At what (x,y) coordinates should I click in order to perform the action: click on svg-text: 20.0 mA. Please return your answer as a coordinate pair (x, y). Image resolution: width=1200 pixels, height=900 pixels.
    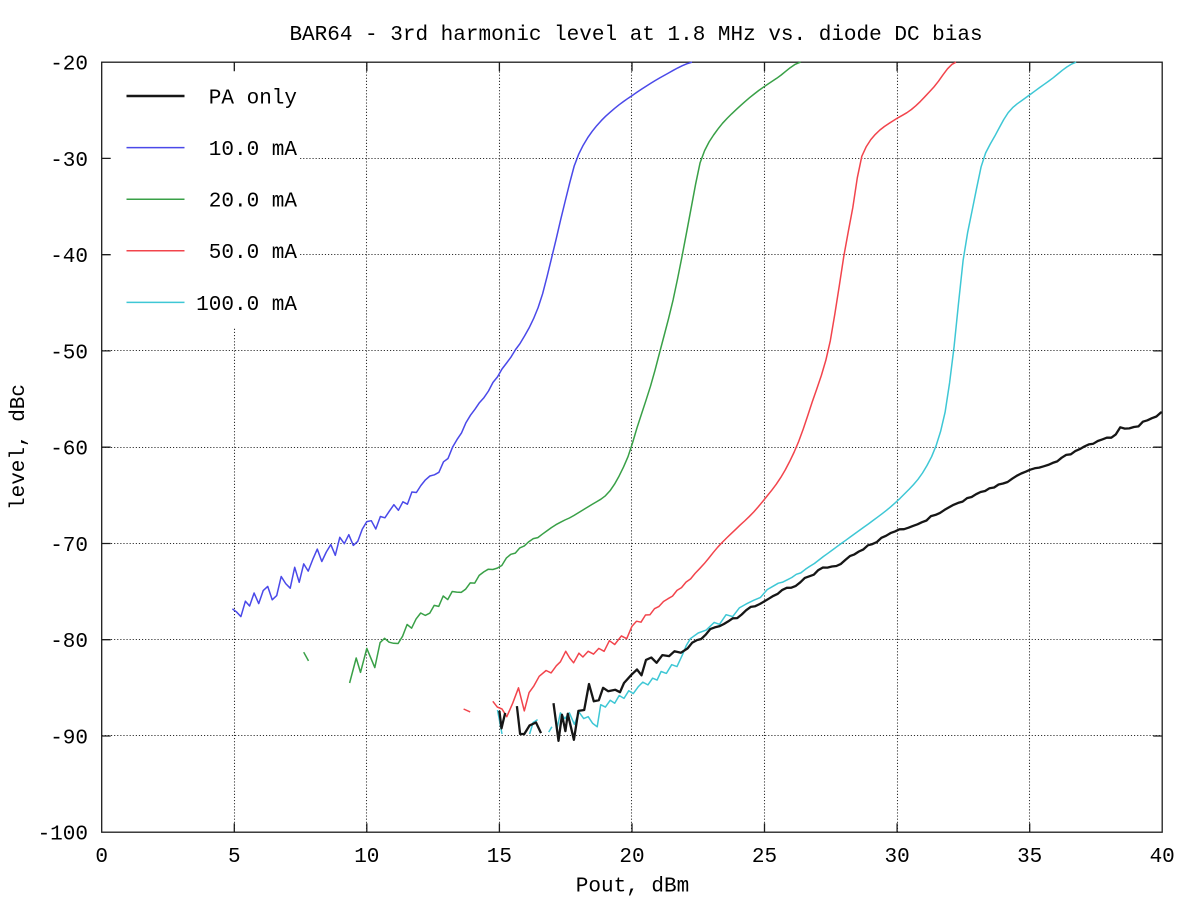
    Looking at the image, I should click on (253, 202).